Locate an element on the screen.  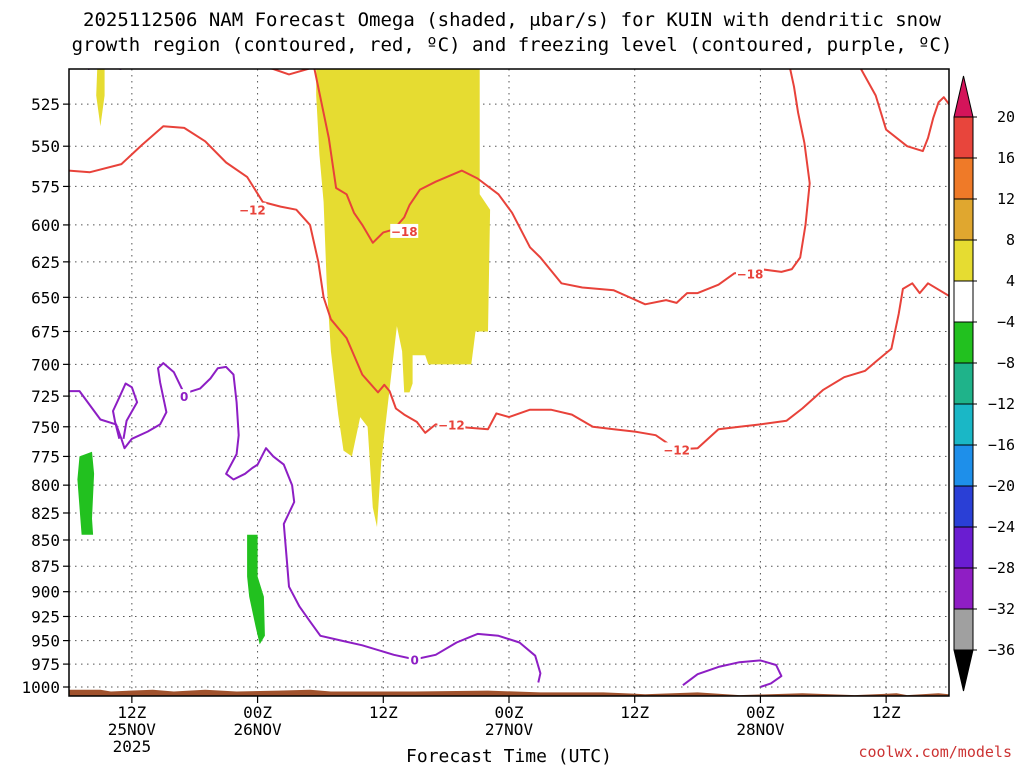
colorbar-tick-label: −28 is located at coordinates (1001, 568).